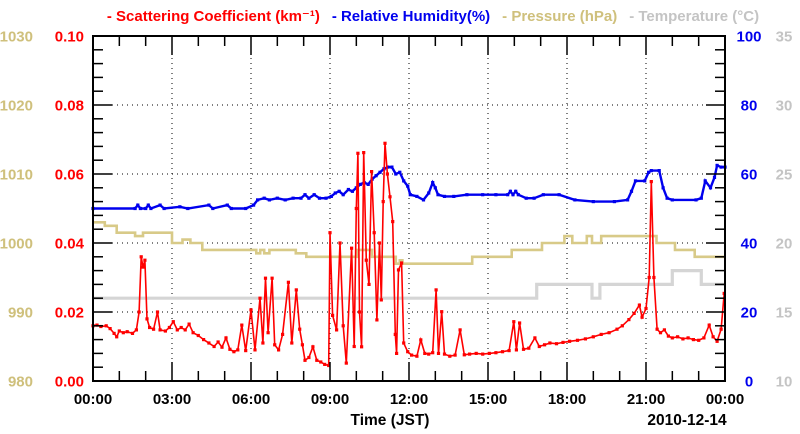 The width and height of the screenshot is (800, 434). I want to click on series-line-pressure, so click(409, 243).